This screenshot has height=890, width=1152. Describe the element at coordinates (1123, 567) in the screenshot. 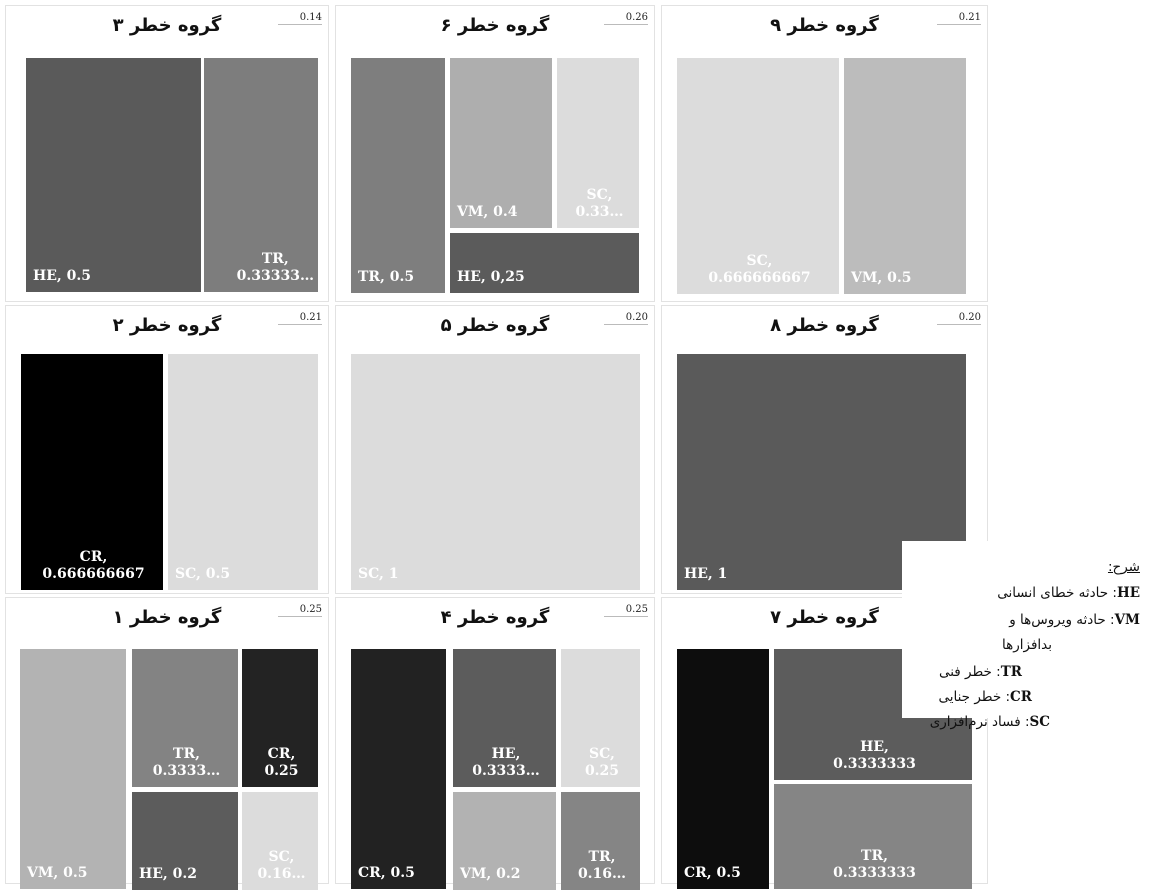

I see `legend-title: شرح:` at that location.